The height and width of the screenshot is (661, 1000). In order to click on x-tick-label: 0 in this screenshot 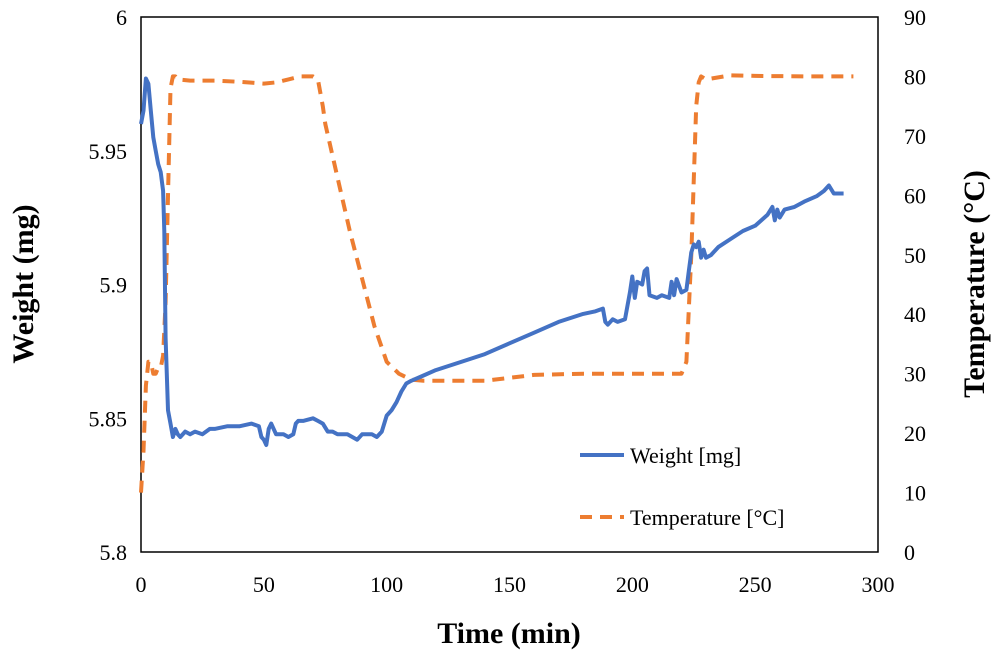, I will do `click(141, 584)`.